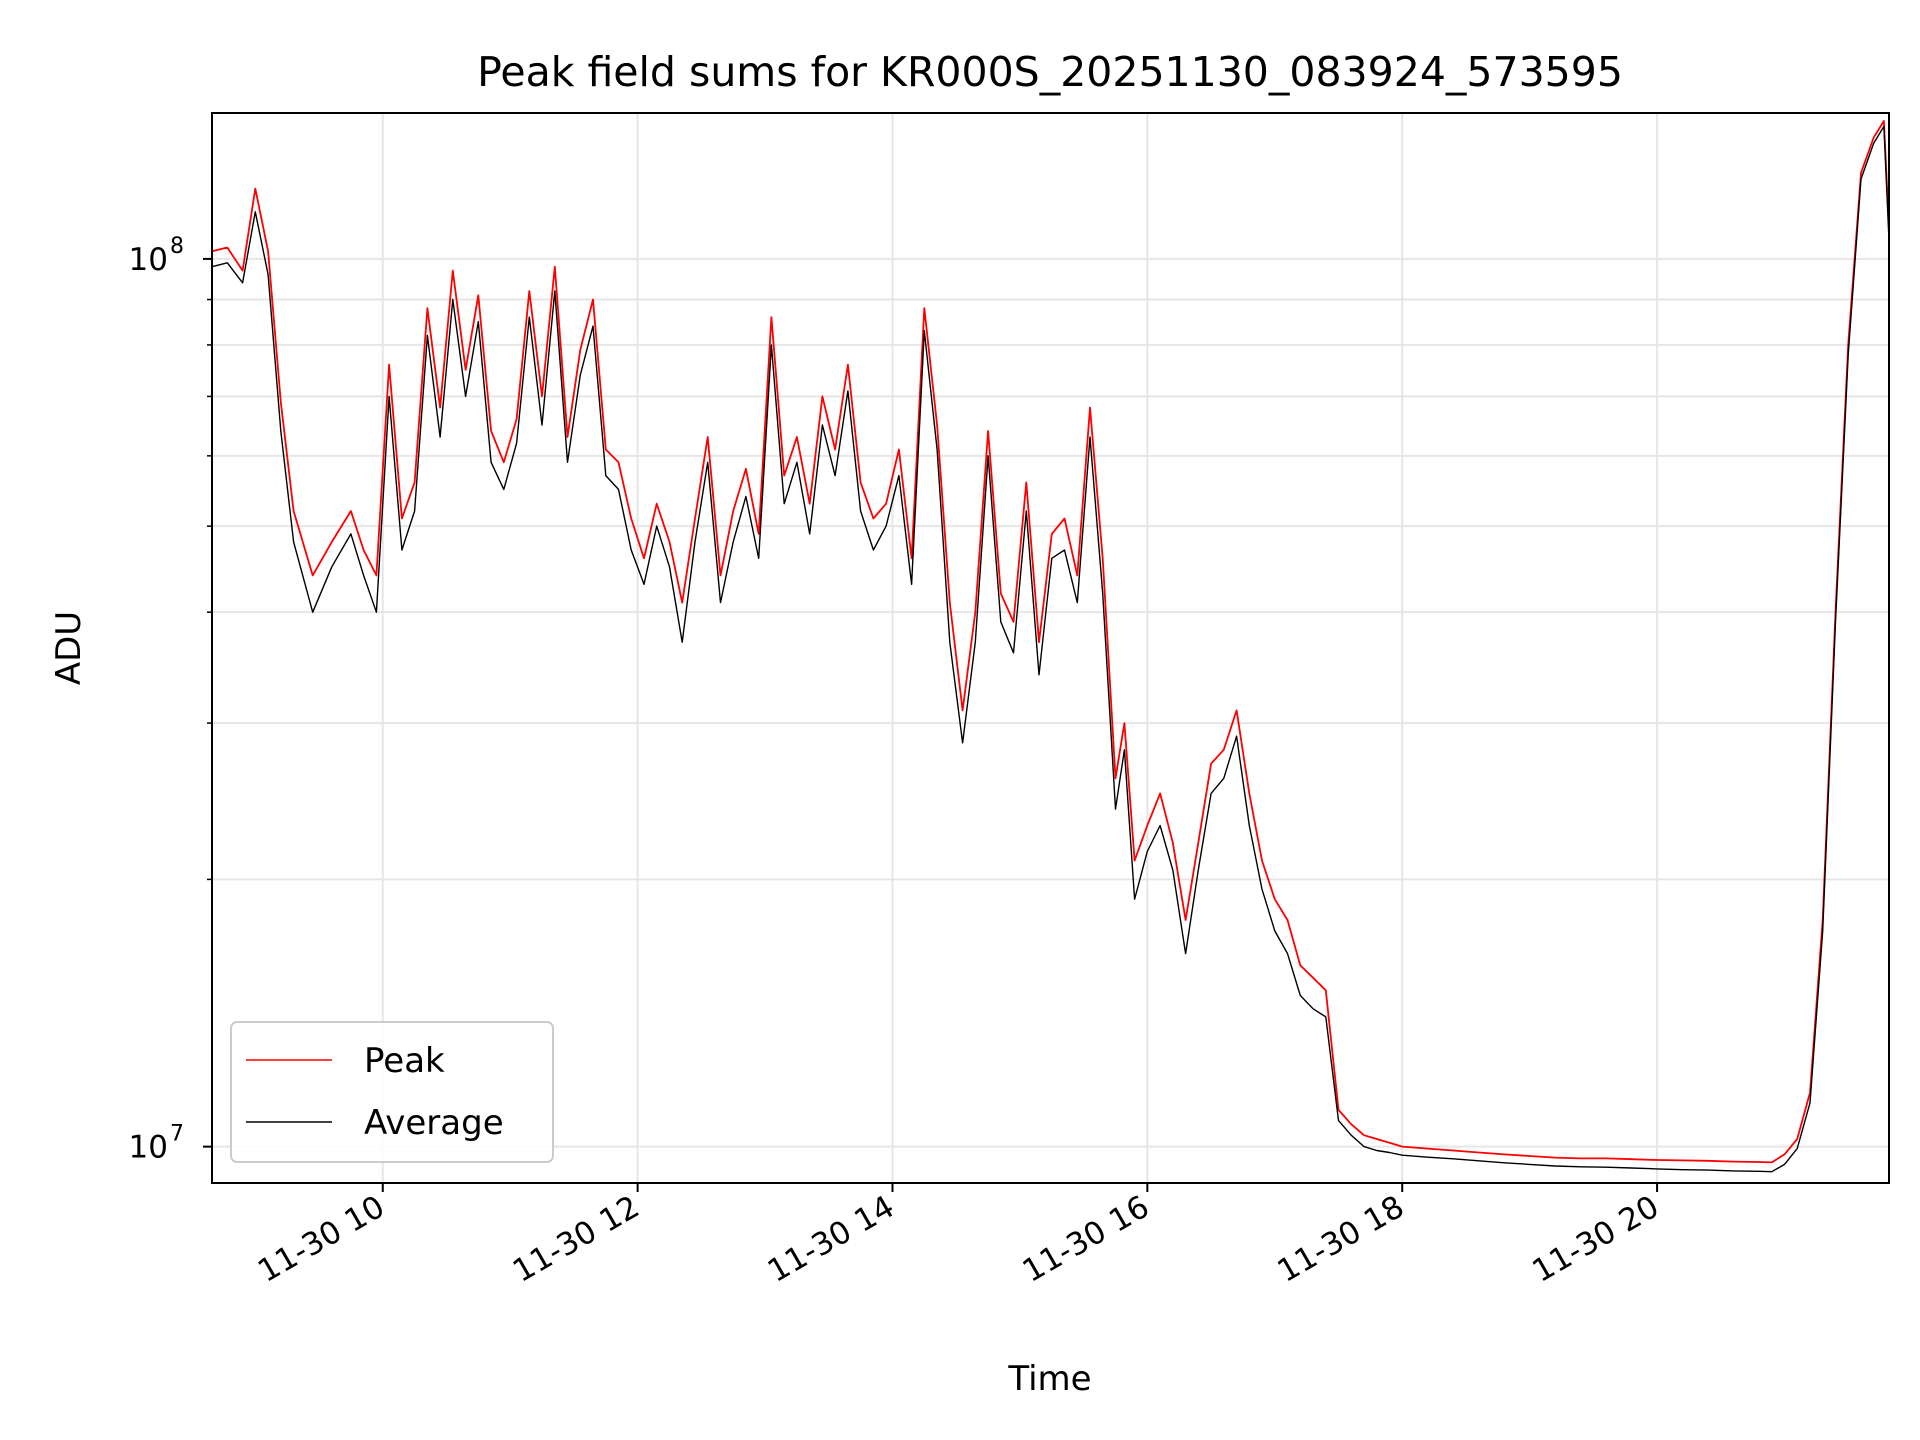 The width and height of the screenshot is (1920, 1440). Describe the element at coordinates (404, 1061) in the screenshot. I see `legend-label-peak: Peak` at that location.